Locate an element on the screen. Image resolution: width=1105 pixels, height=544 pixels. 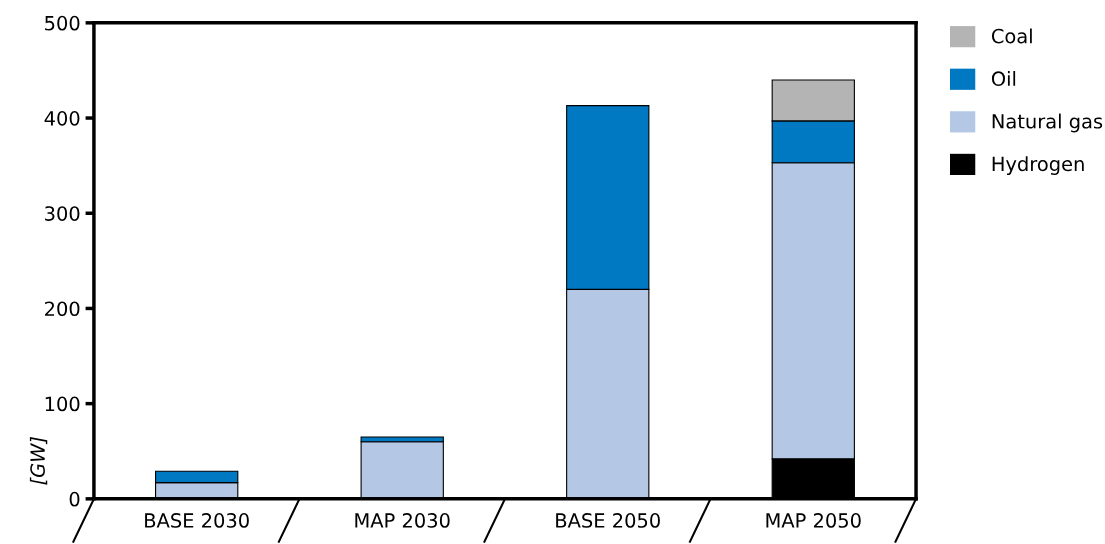
legend-label: Oil is located at coordinates (1003, 78).